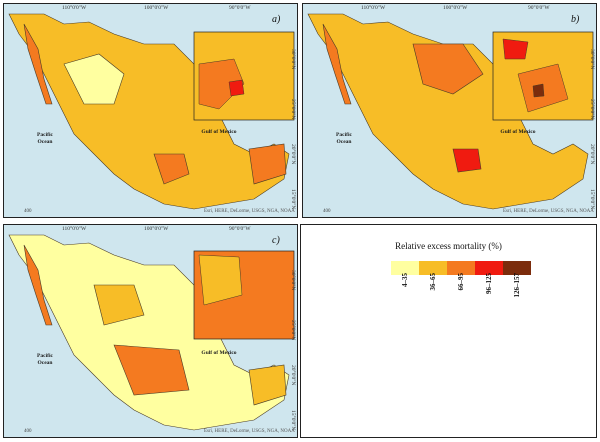 This screenshot has height=442, width=600. I want to click on legend-label-0: 4–35, so click(405, 280).